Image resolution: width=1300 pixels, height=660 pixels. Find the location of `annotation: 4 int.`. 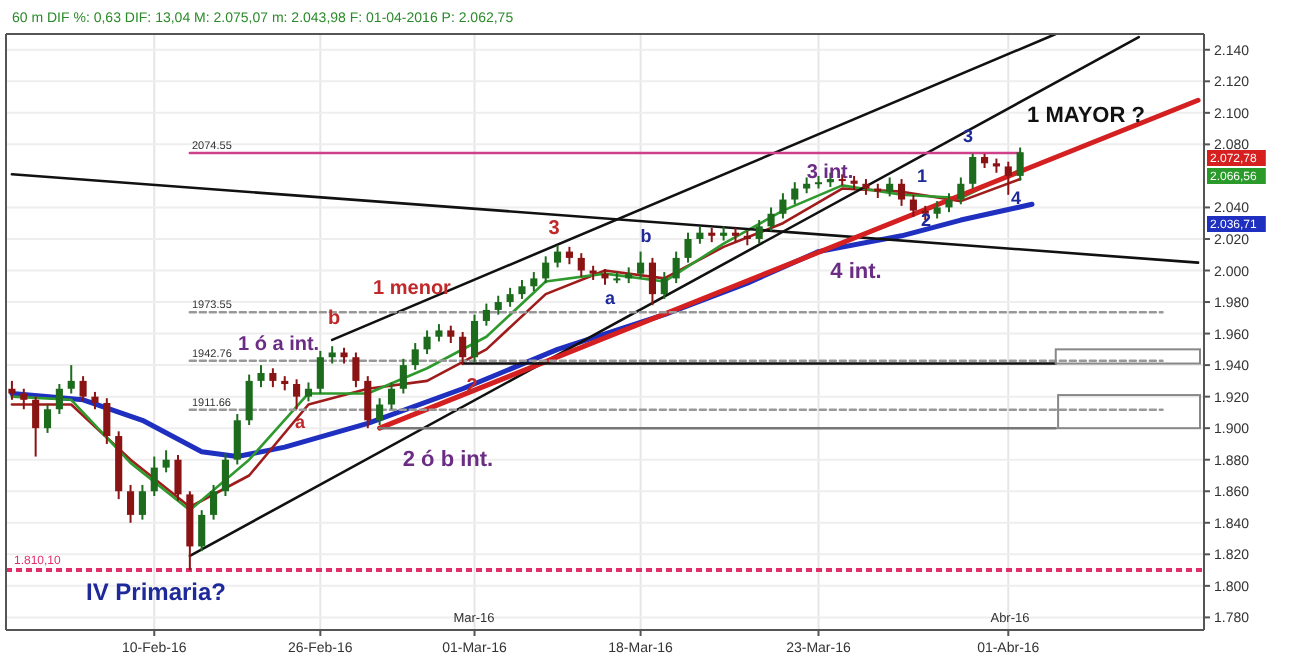

annotation: 4 int. is located at coordinates (856, 272).